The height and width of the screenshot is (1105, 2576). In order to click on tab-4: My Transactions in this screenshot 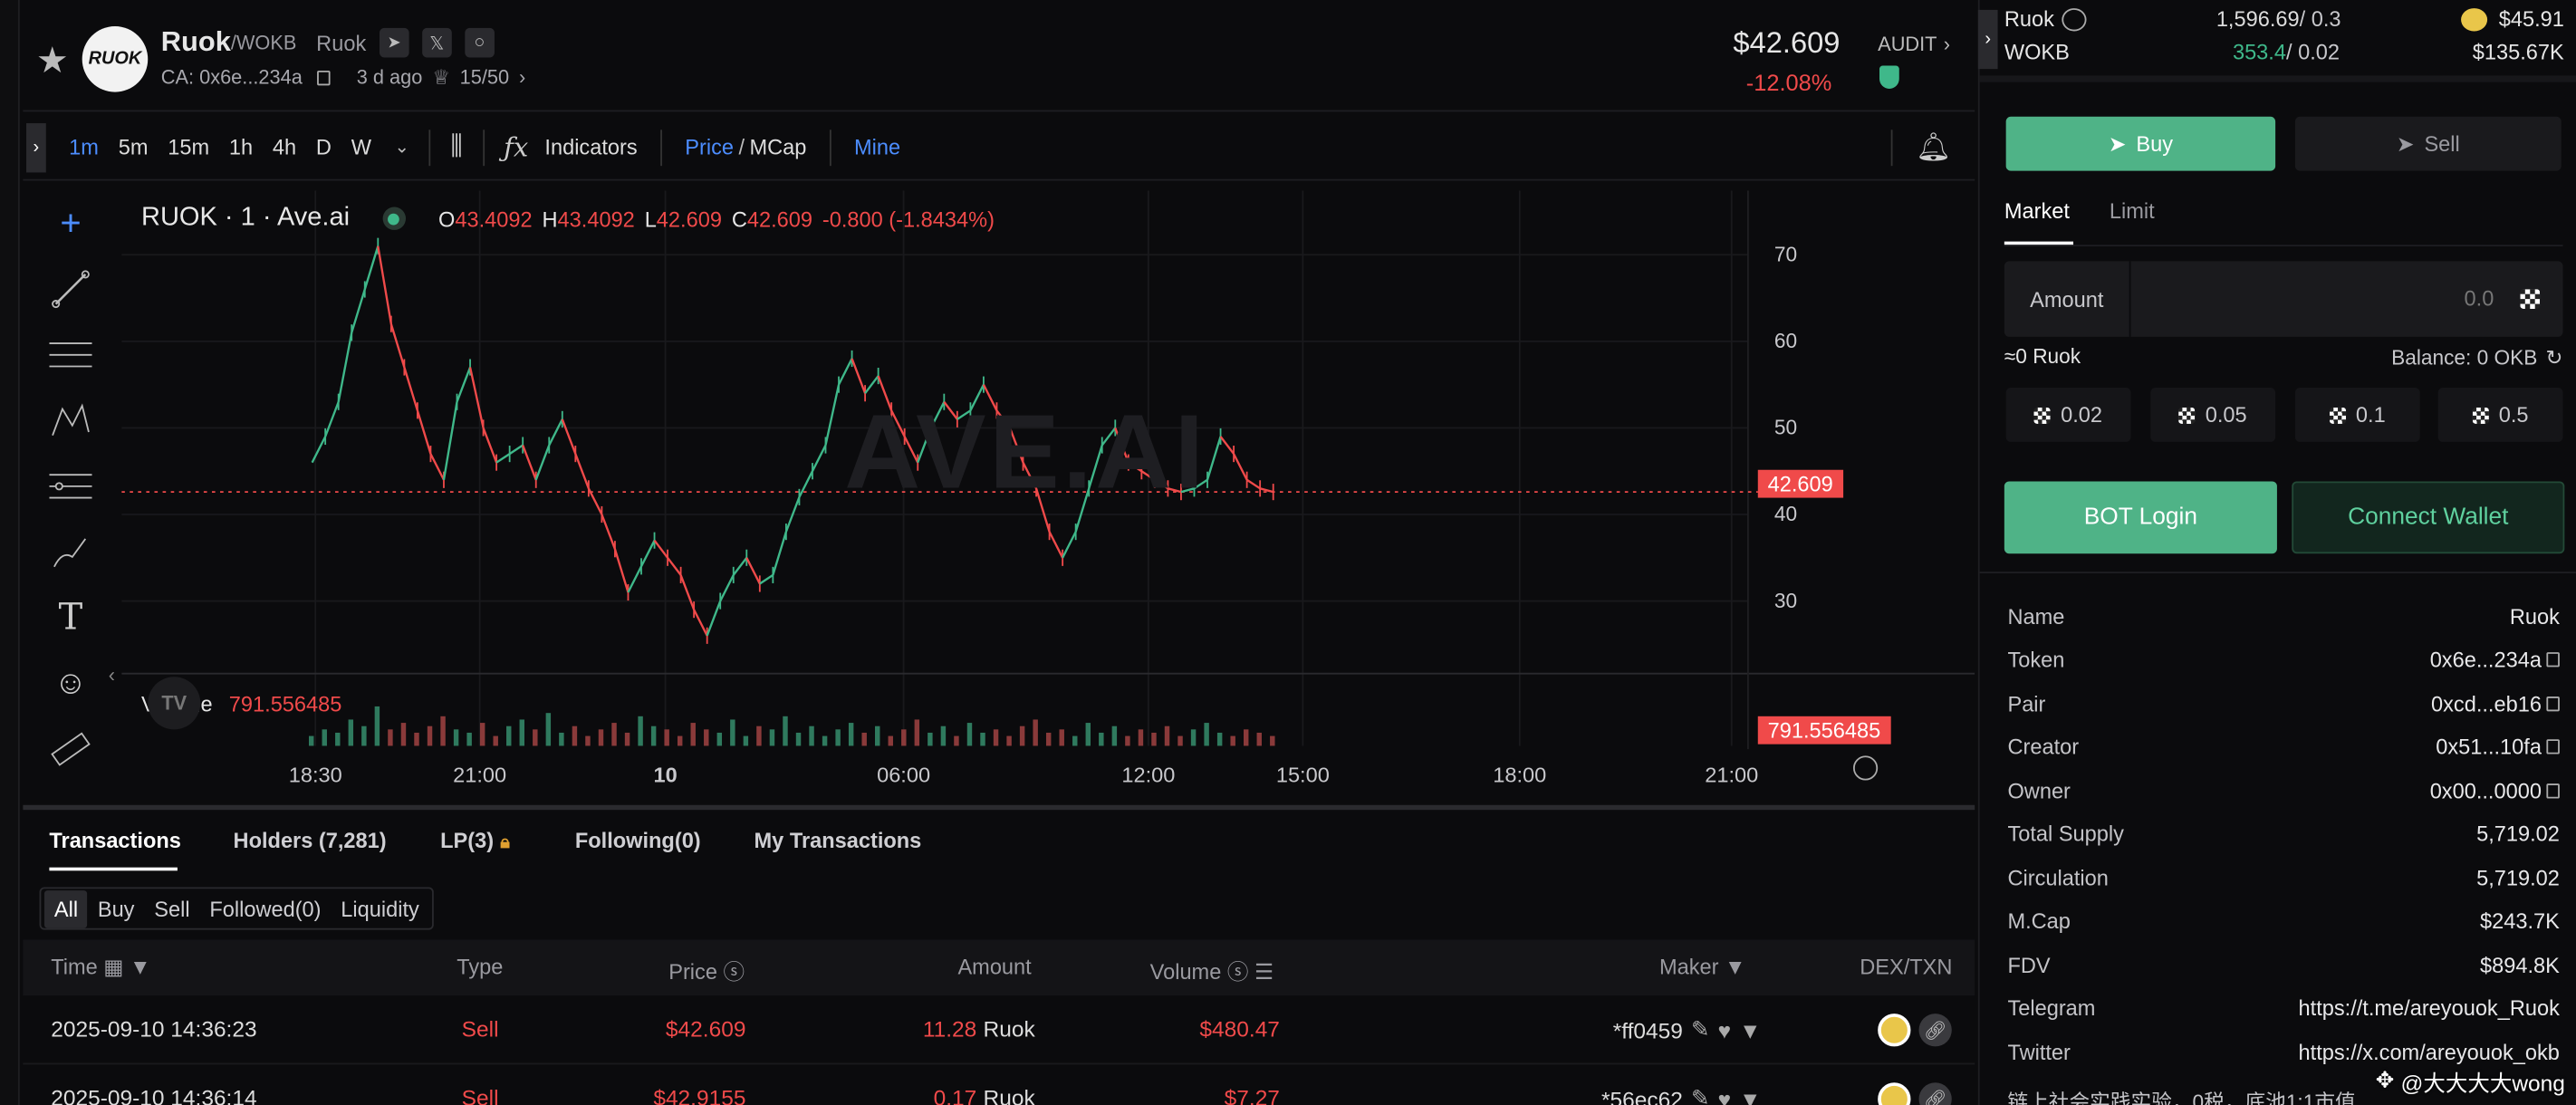, I will do `click(838, 840)`.